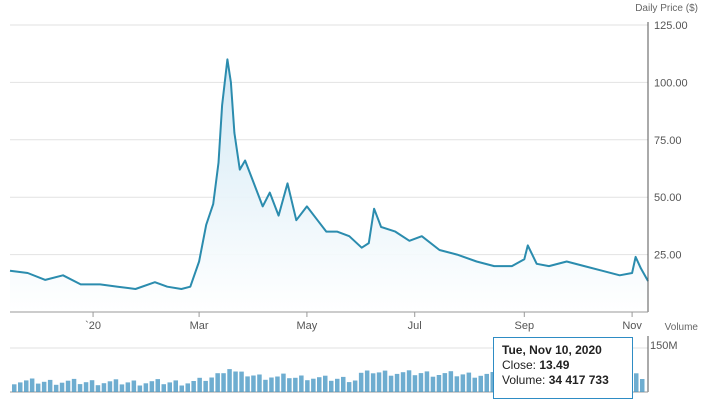 This screenshot has height=411, width=712. Describe the element at coordinates (307, 326) in the screenshot. I see `x-tick-label: May` at that location.